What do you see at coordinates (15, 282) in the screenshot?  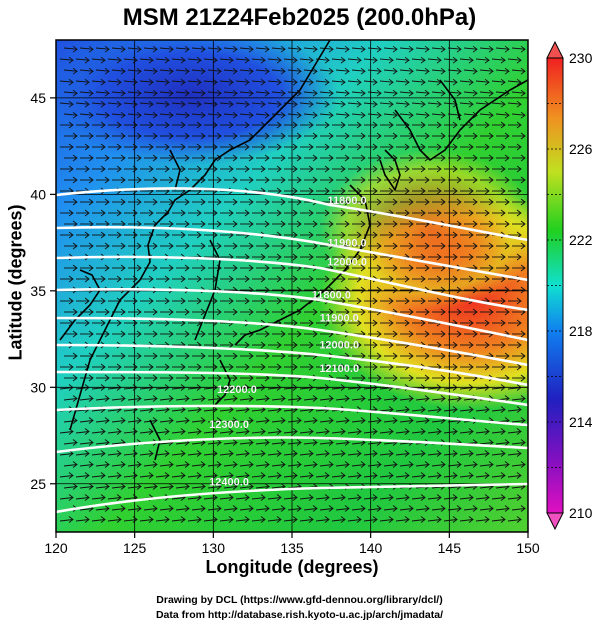 I see `y-axis-label: Latitude (degrees)` at bounding box center [15, 282].